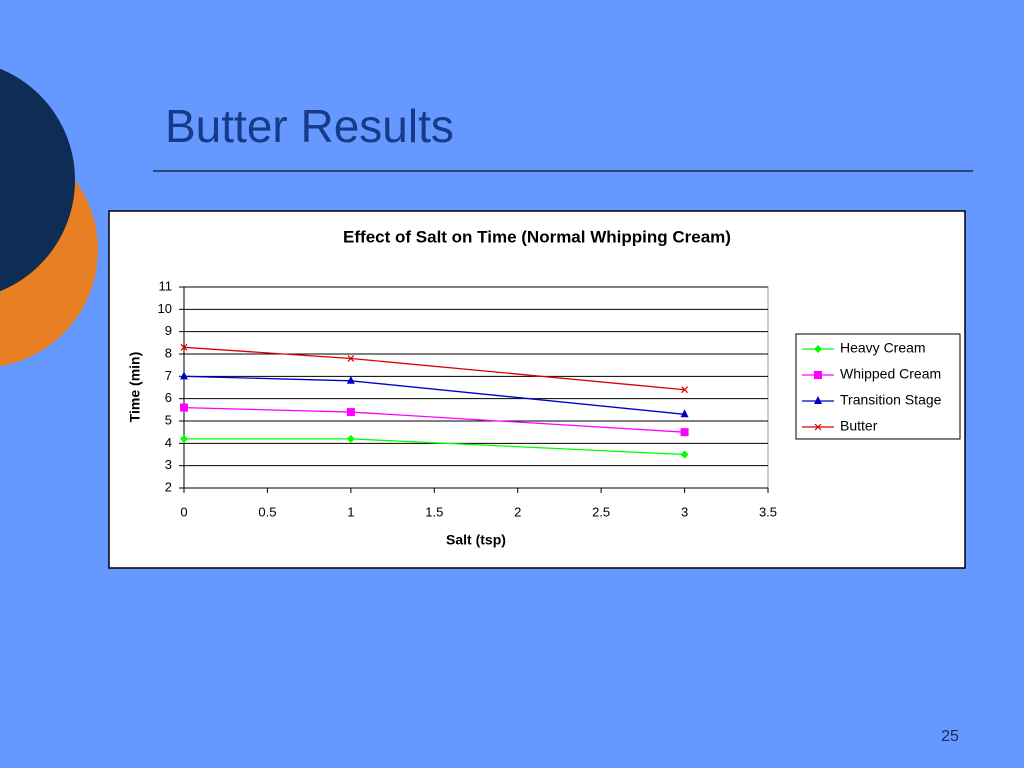 Image resolution: width=1024 pixels, height=773 pixels. Describe the element at coordinates (891, 400) in the screenshot. I see `legend-label: Transition Stage` at that location.